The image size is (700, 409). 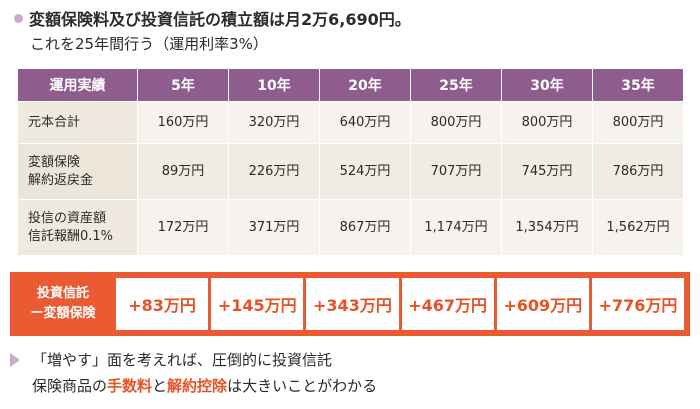 I want to click on row-label-text: 信託報酬0.1%, so click(x=71, y=236).